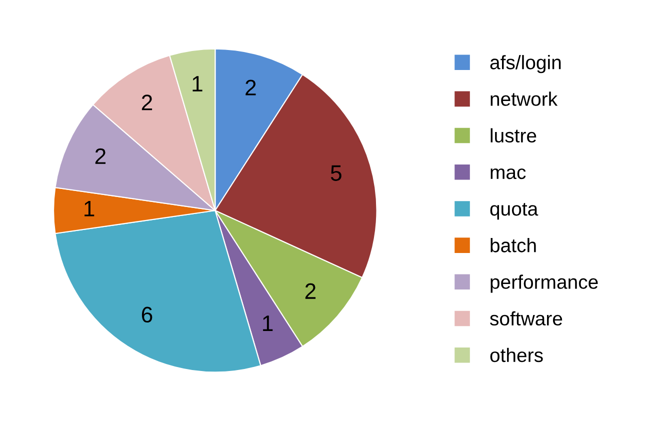 The width and height of the screenshot is (662, 421). Describe the element at coordinates (525, 64) in the screenshot. I see `legend-label: afs/login` at that location.